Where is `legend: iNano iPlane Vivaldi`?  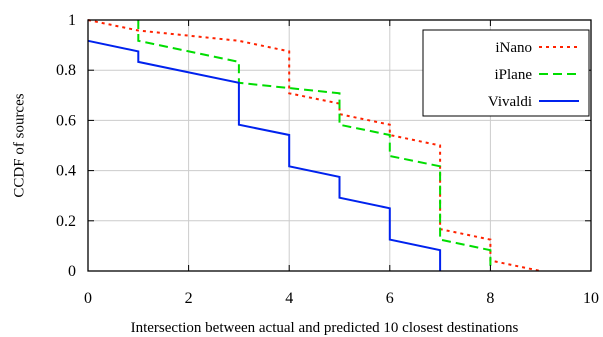 legend: iNano iPlane Vivaldi is located at coordinates (506, 73).